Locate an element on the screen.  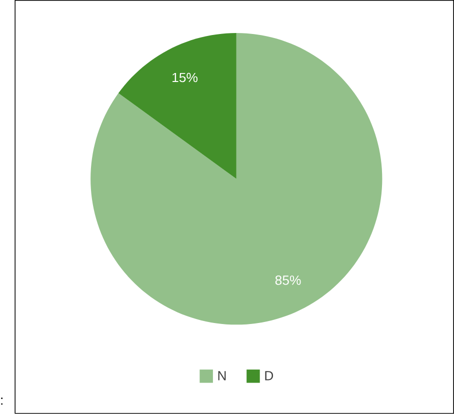
data-label: 15% is located at coordinates (185, 77).